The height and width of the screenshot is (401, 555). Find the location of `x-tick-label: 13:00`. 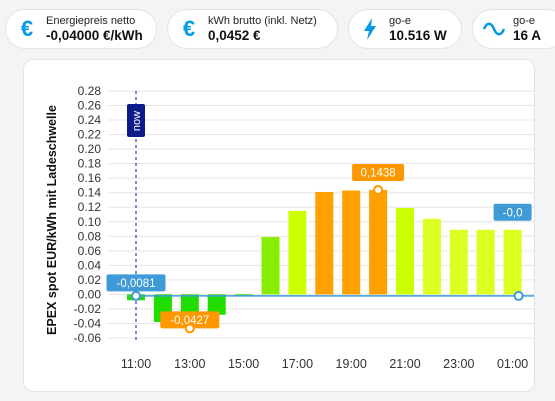

x-tick-label: 13:00 is located at coordinates (189, 364).